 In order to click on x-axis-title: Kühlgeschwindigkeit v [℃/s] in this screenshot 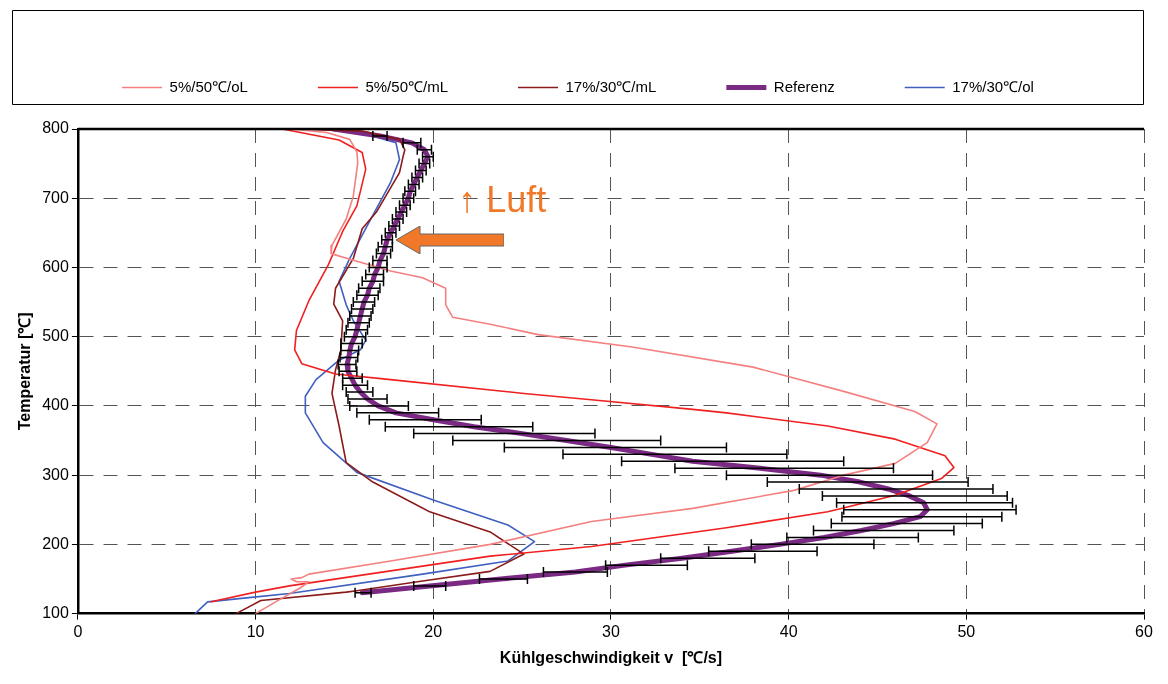, I will do `click(611, 657)`.